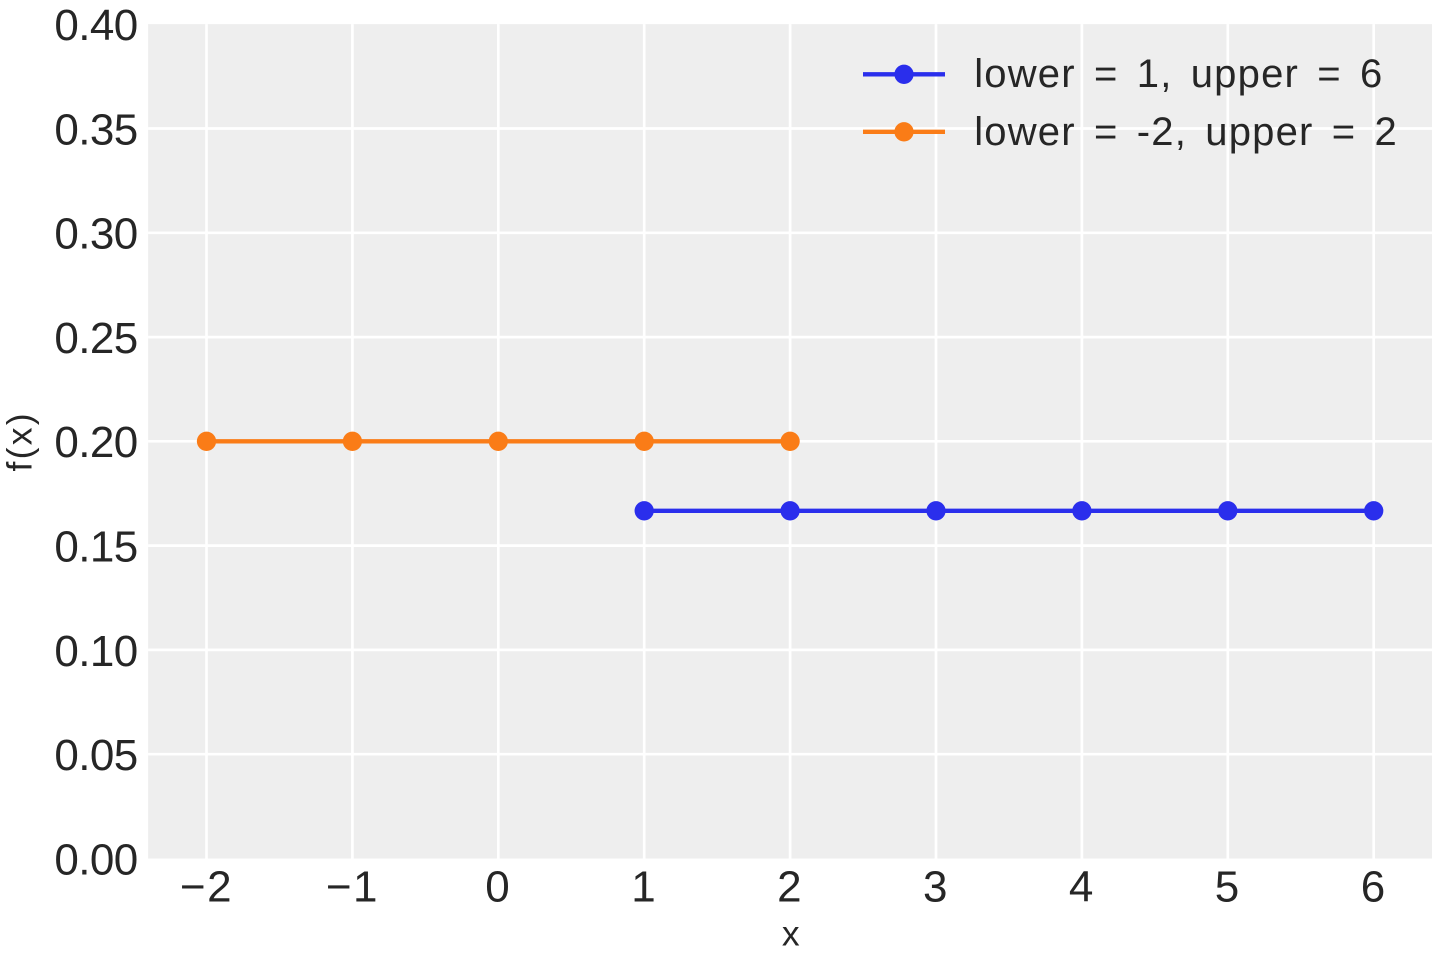 Image resolution: width=1440 pixels, height=960 pixels. Describe the element at coordinates (498, 887) in the screenshot. I see `svg-text: 0` at that location.